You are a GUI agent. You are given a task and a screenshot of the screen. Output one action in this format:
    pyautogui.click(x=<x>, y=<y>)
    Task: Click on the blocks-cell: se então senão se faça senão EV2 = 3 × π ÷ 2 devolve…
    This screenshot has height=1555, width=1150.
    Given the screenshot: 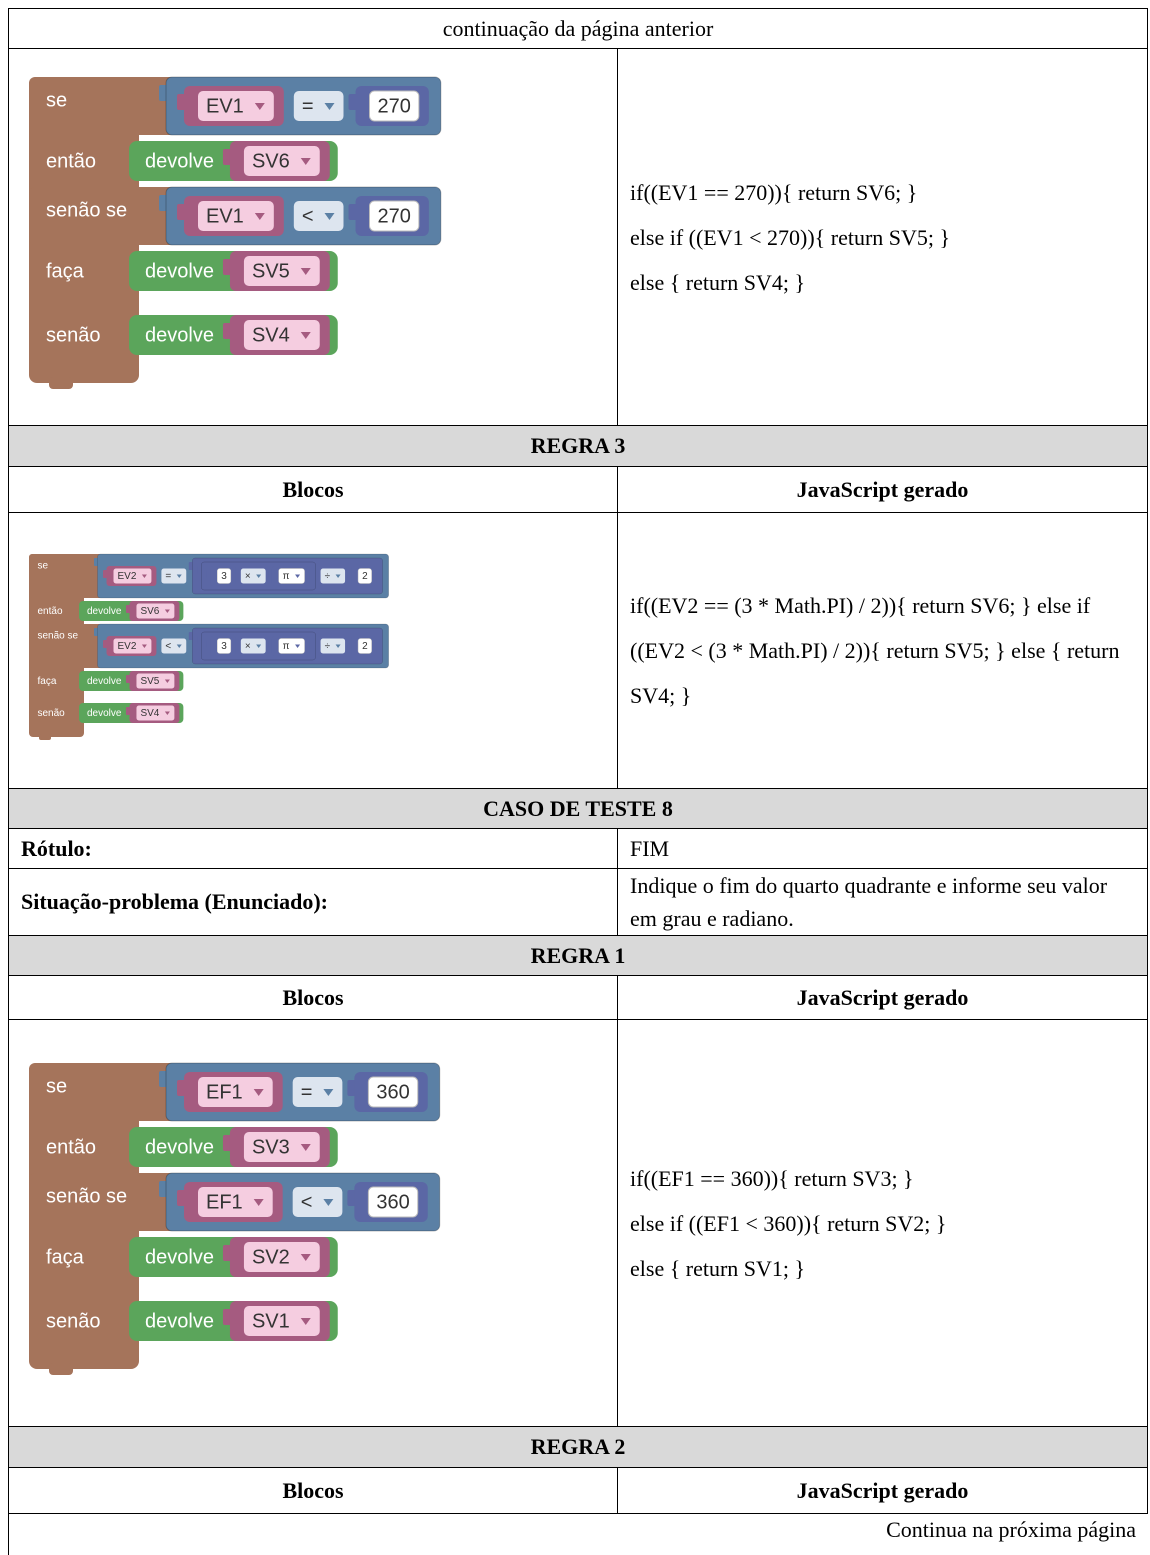 What is the action you would take?
    pyautogui.click(x=313, y=650)
    